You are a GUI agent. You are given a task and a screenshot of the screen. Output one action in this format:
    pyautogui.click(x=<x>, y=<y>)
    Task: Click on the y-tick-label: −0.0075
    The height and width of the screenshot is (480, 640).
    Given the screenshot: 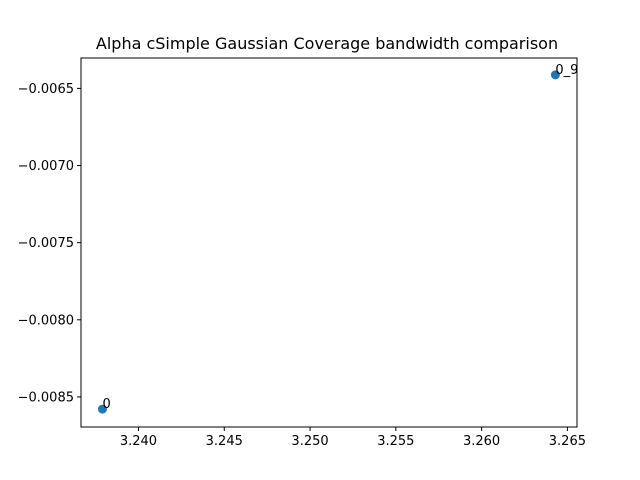 What is the action you would take?
    pyautogui.click(x=46, y=243)
    